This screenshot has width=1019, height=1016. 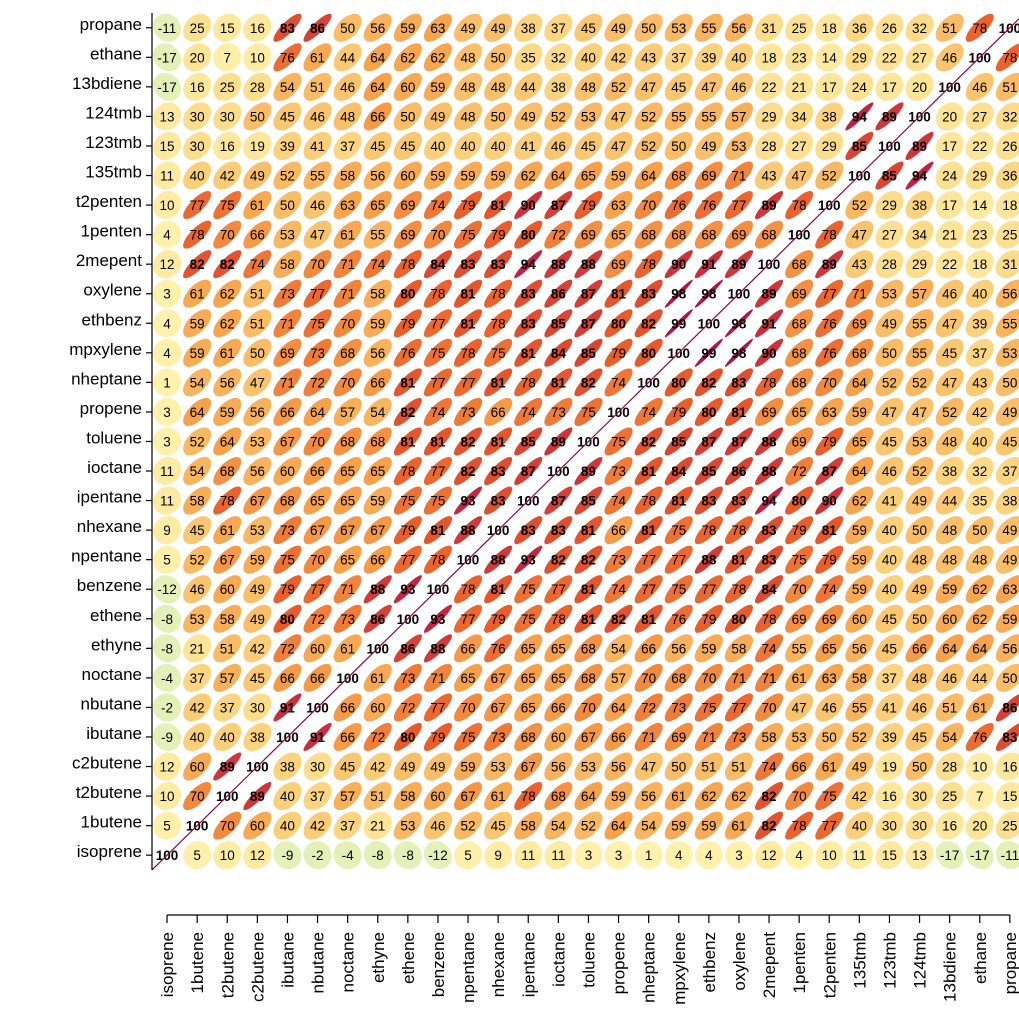 I want to click on cell-value: 89, so click(x=769, y=205).